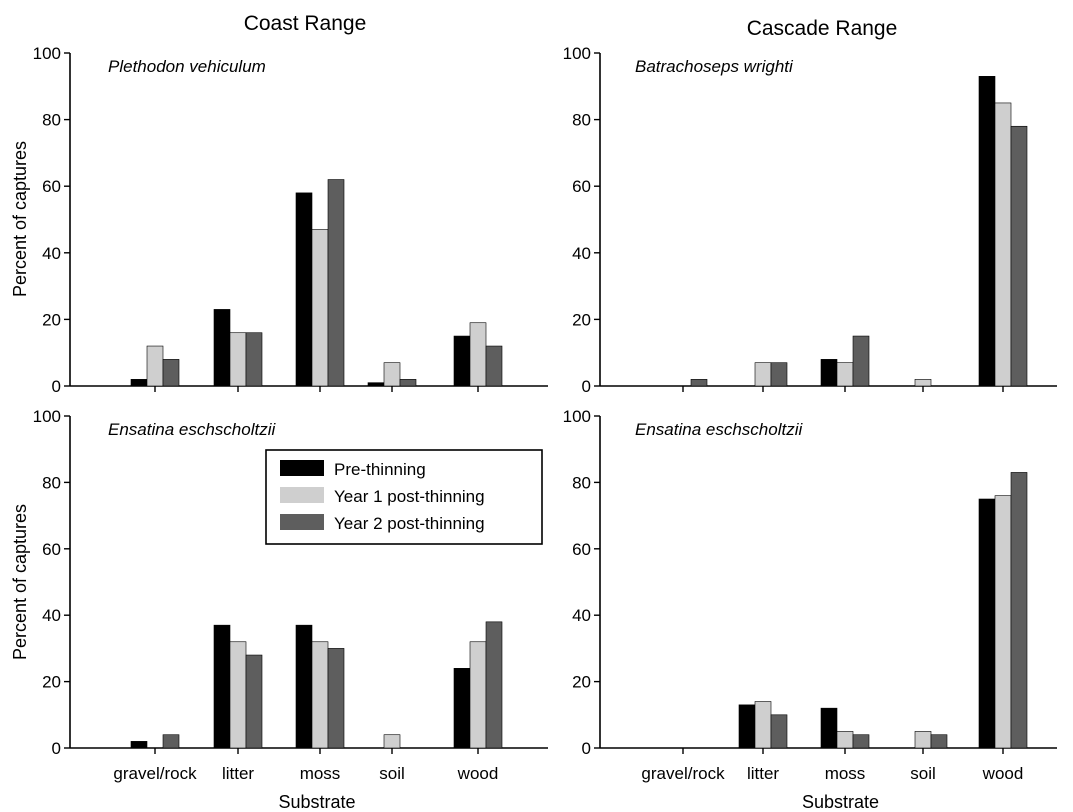 This screenshot has width=1073, height=812. What do you see at coordinates (20, 219) in the screenshot?
I see `y-axis-label-top: Percent of captures` at bounding box center [20, 219].